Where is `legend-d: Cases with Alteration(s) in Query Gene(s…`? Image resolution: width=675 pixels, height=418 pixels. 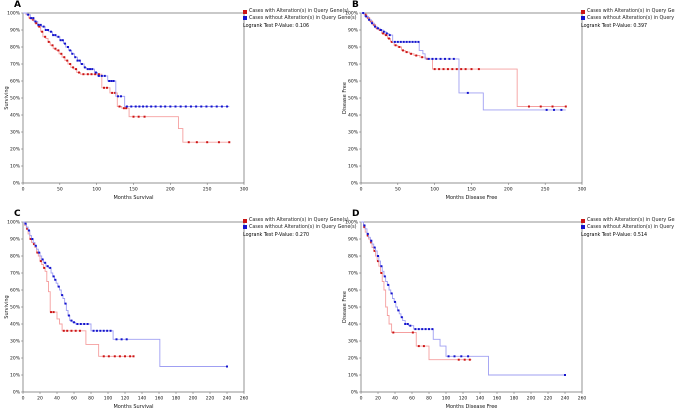 legend-d: Cases with Alteration(s) in Query Gene(s… is located at coordinates (628, 228).